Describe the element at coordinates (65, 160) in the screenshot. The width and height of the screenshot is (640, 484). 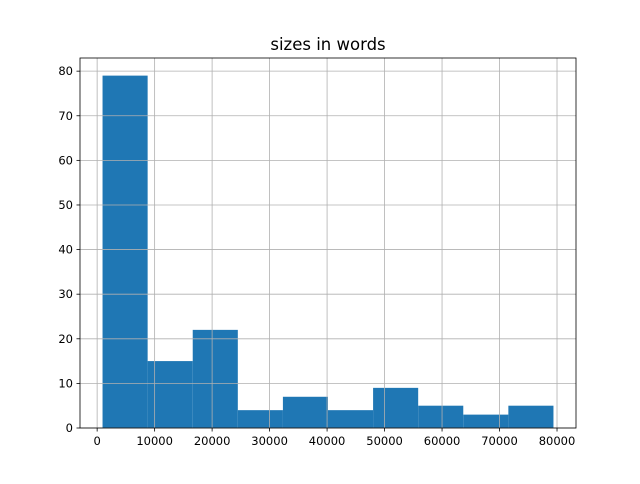
I see `y-tick-label: 60` at that location.